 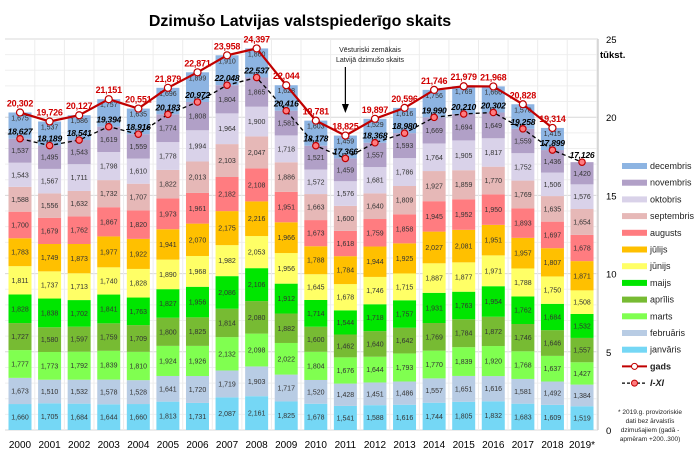 What do you see at coordinates (20, 253) in the screenshot?
I see `data-label: 1,783` at bounding box center [20, 253].